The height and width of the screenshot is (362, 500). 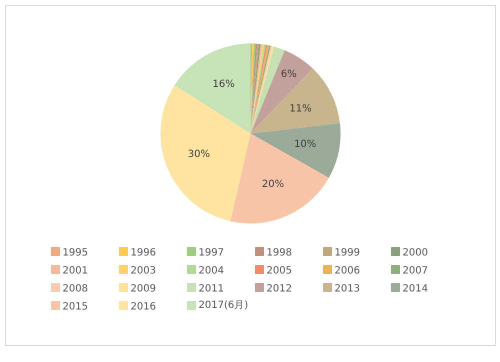 I want to click on data-label: 6%, so click(x=288, y=74).